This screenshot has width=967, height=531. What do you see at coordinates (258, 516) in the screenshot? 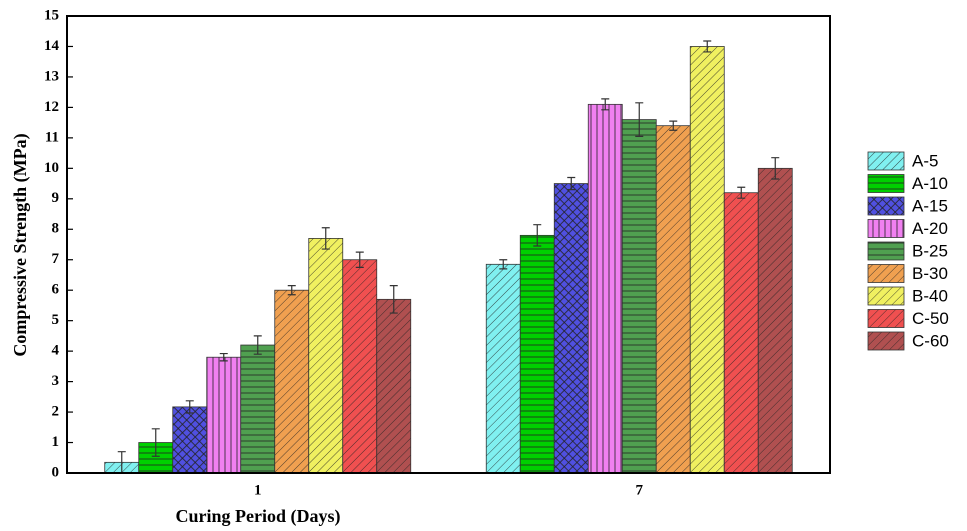
I see `x-axis-label: Curing Period (Days)` at bounding box center [258, 516].